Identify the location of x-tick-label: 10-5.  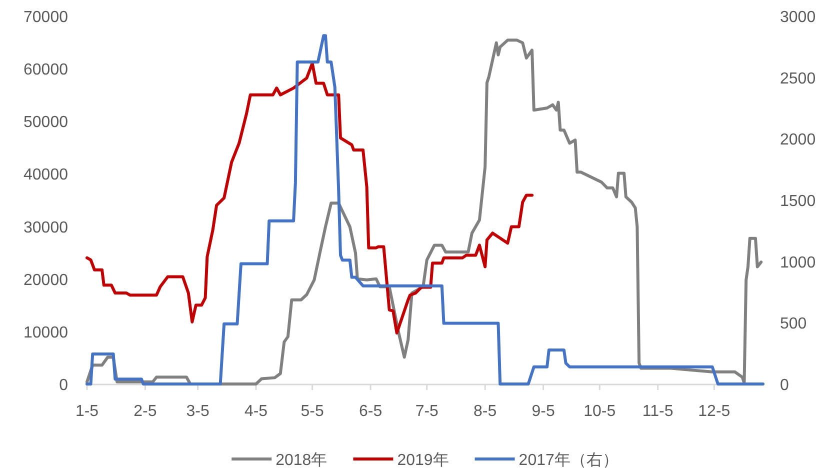
(600, 411).